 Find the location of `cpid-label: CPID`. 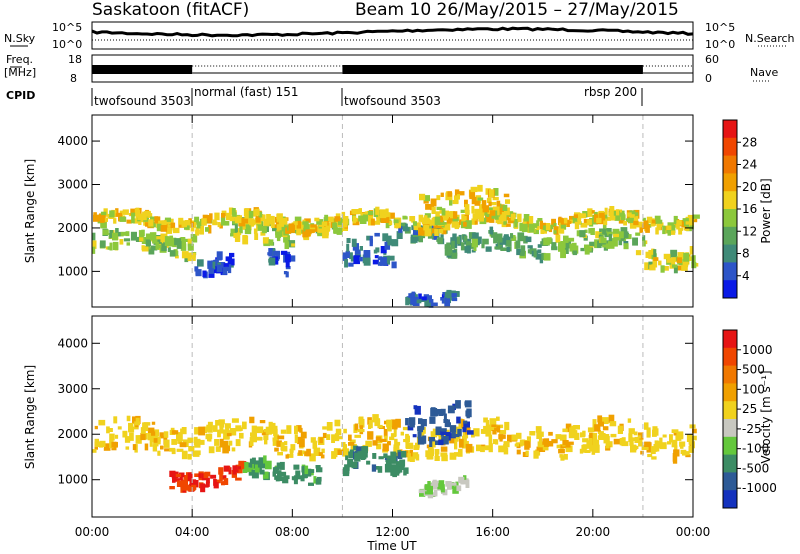

cpid-label: CPID is located at coordinates (20, 95).